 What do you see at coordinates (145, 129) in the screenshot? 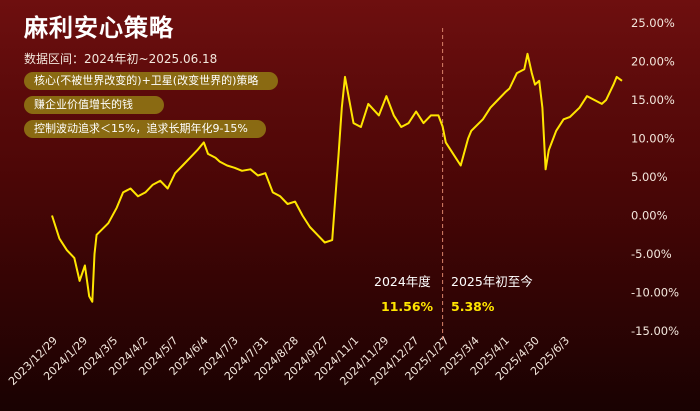
I see `strategy-pill-volatility: 控制波动追求＜15%，追求长期年化9-15%` at bounding box center [145, 129].